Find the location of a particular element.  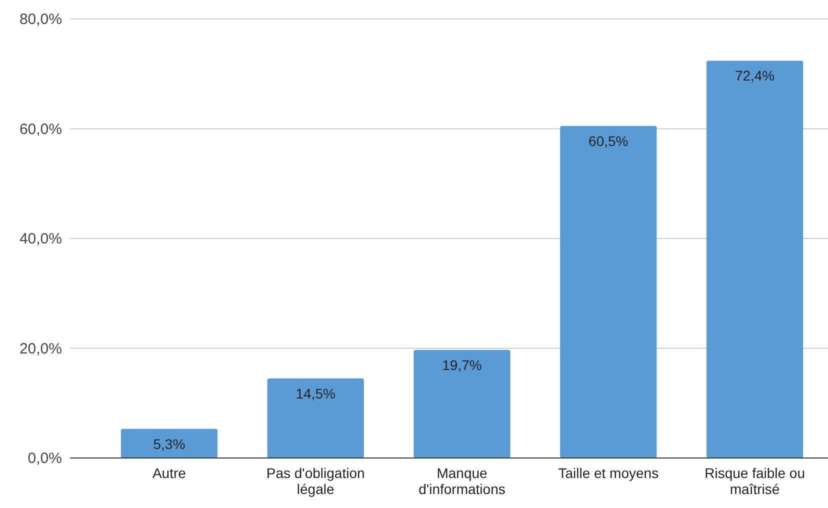

x-tick-label: Autre is located at coordinates (169, 473).